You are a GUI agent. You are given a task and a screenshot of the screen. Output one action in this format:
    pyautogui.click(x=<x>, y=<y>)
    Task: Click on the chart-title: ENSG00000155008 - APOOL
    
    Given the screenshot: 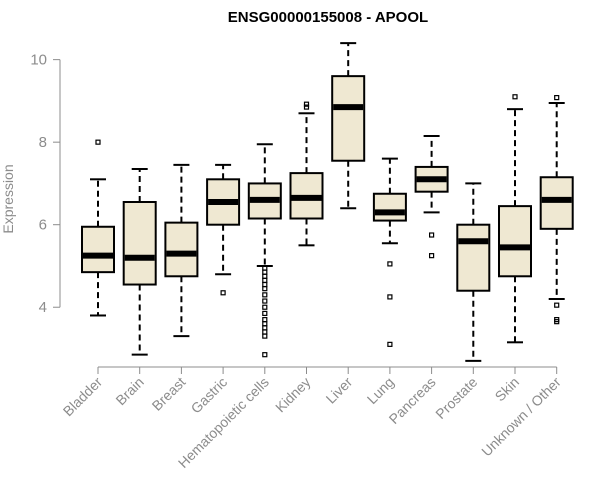 What is the action you would take?
    pyautogui.click(x=328, y=17)
    